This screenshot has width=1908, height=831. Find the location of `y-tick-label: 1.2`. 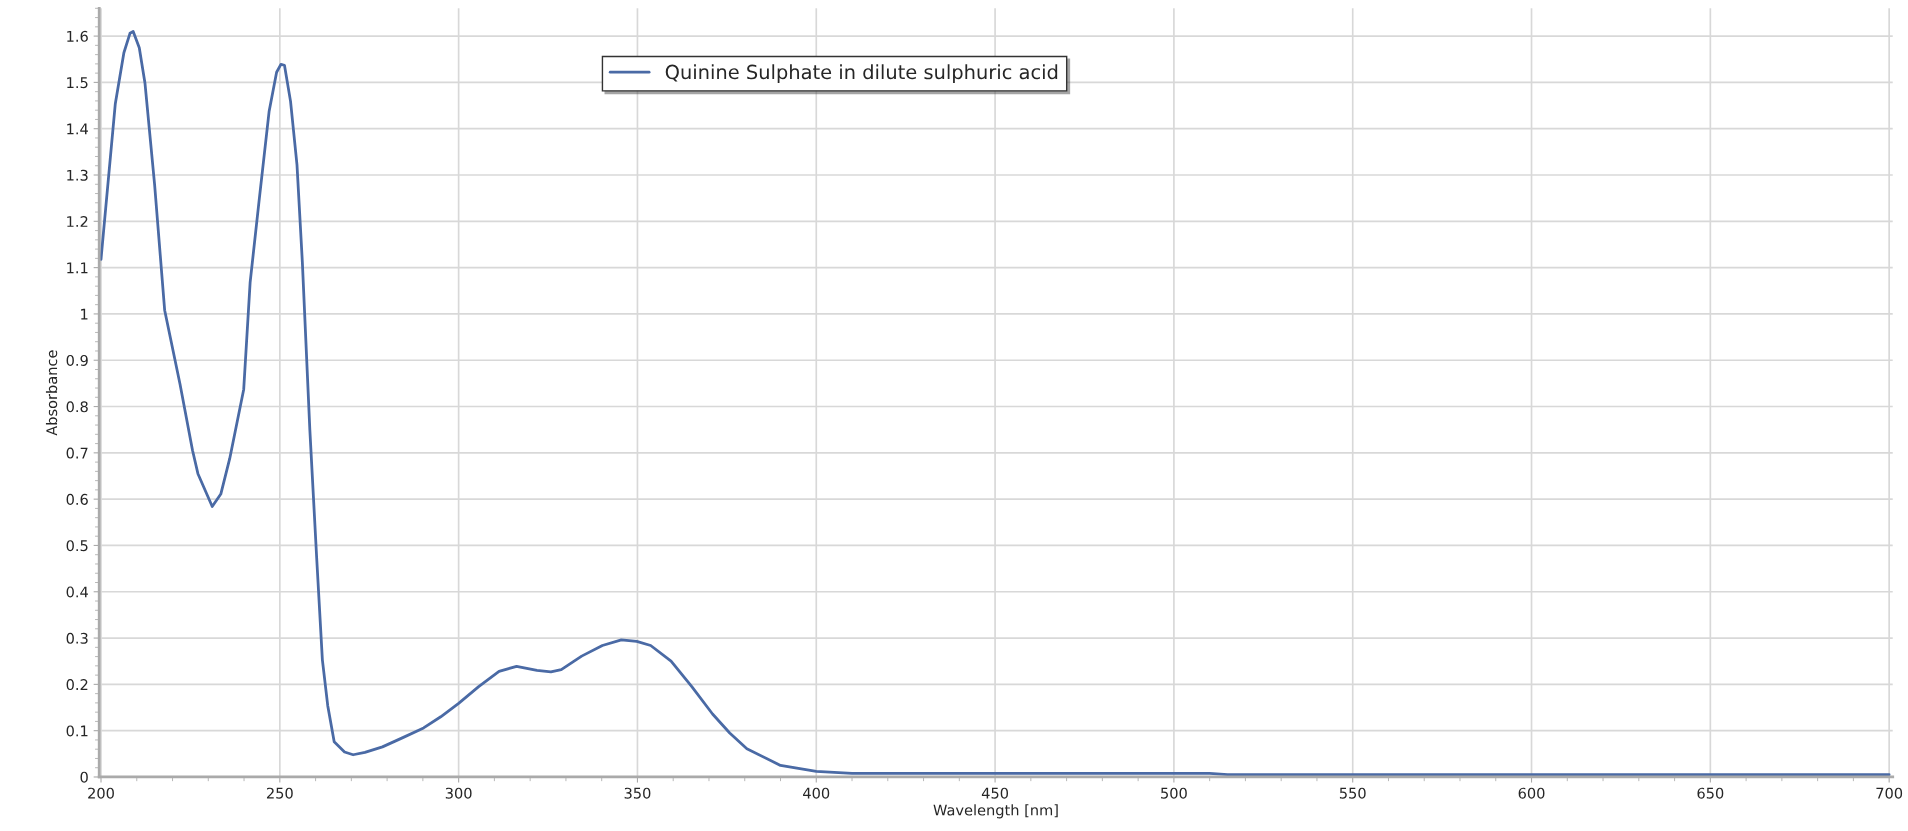

y-tick-label: 1.2 is located at coordinates (77, 221).